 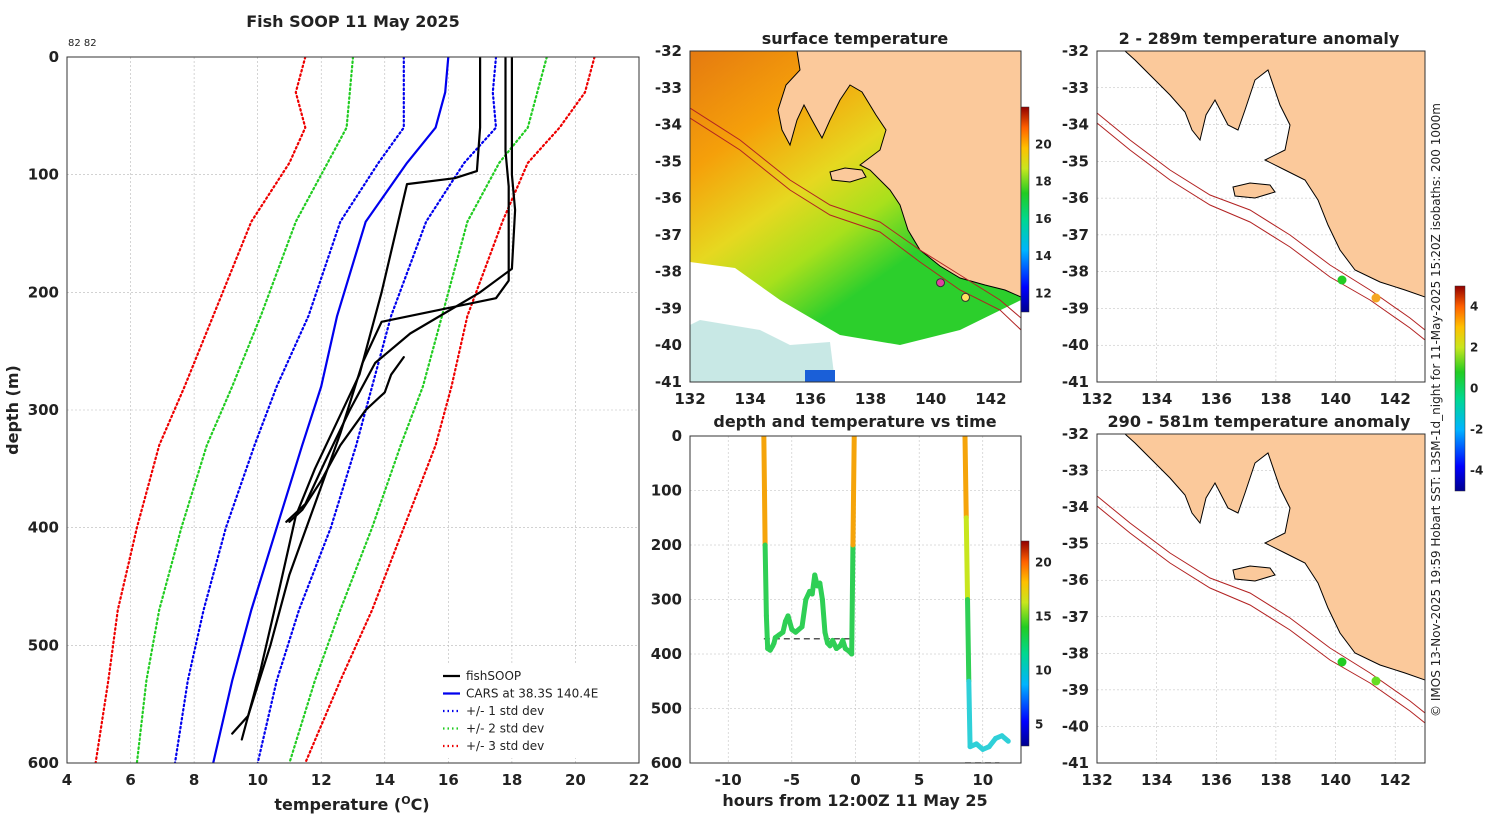 What do you see at coordinates (965, 297) in the screenshot?
I see `sst-marker-site2` at bounding box center [965, 297].